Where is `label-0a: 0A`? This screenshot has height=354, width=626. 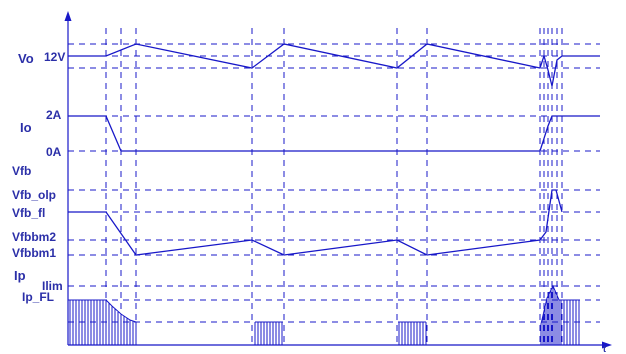
label-0a: 0A is located at coordinates (54, 152).